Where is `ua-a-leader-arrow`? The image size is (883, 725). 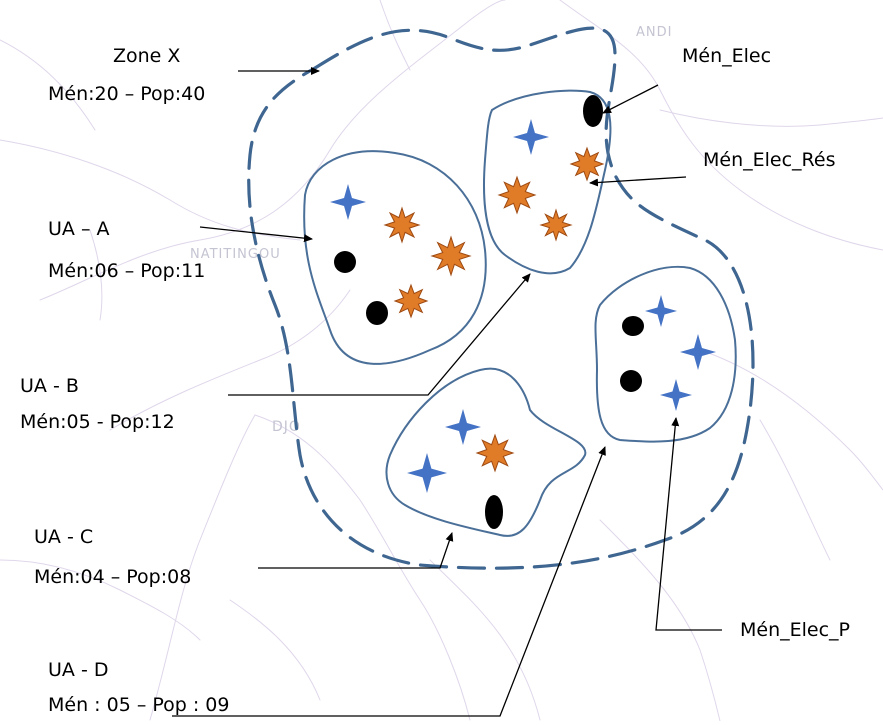
ua-a-leader-arrow is located at coordinates (256, 234).